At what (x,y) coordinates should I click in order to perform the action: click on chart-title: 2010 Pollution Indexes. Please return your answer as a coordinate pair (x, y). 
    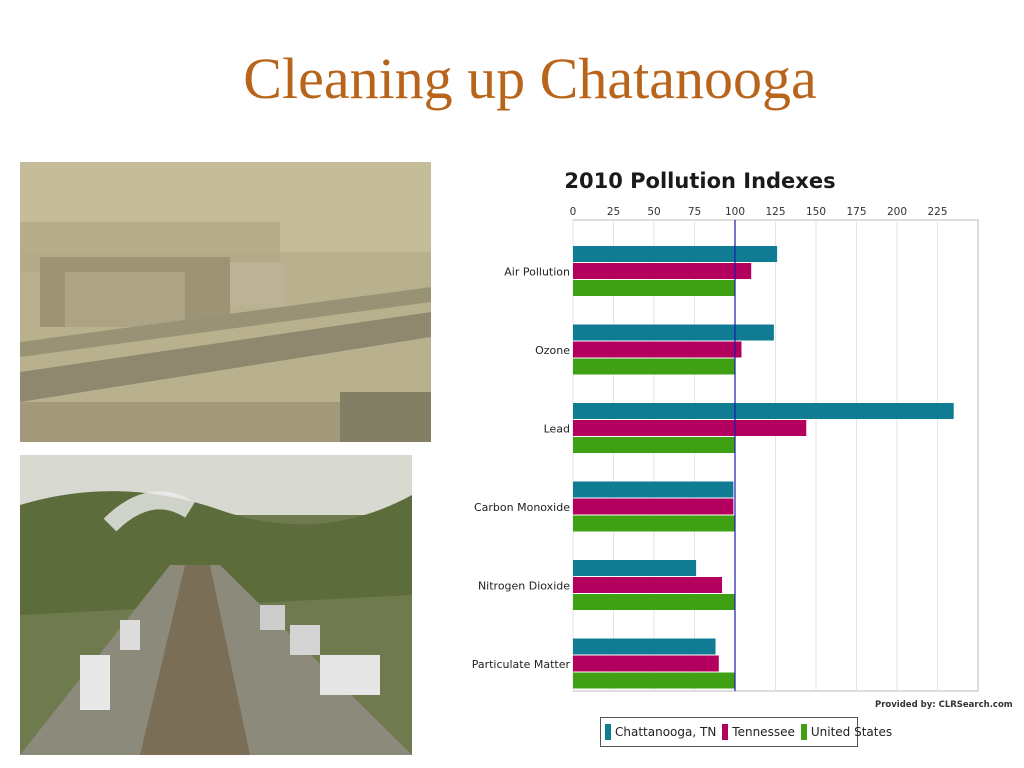
    Looking at the image, I should click on (699, 181).